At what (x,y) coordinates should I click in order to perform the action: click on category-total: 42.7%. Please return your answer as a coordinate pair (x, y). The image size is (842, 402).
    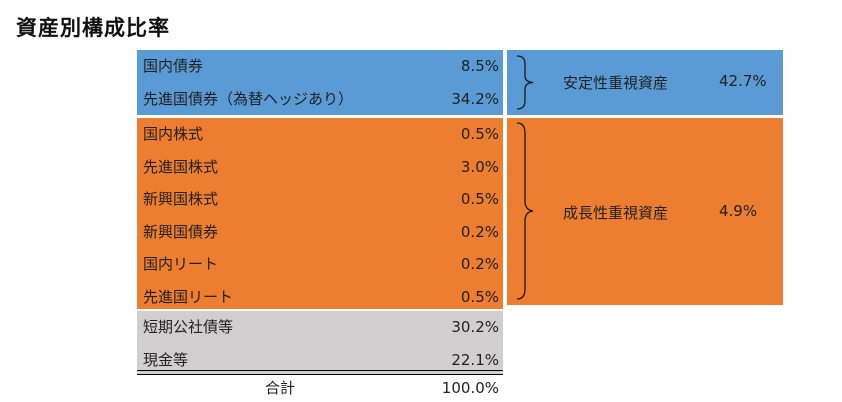
    Looking at the image, I should click on (743, 81).